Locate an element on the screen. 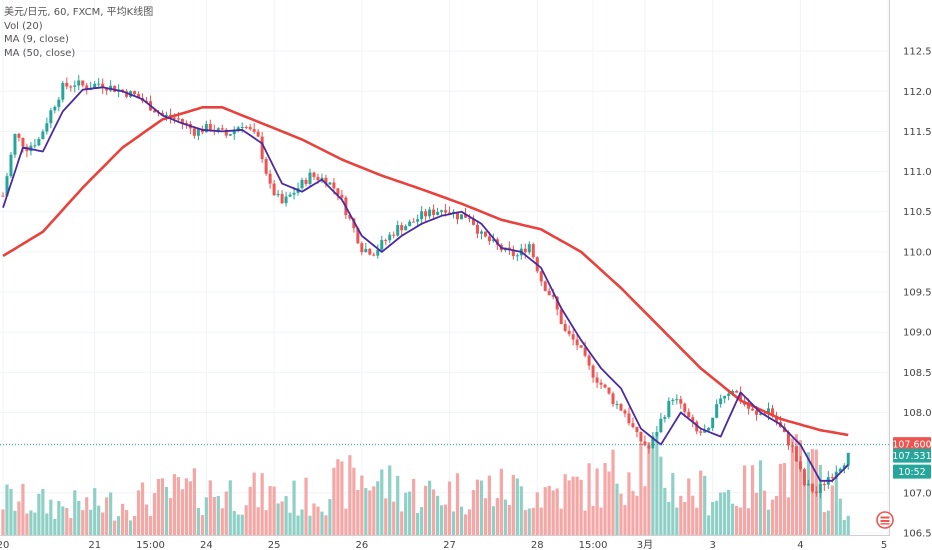 The width and height of the screenshot is (932, 550). volume-indicator-label: Vol (20) is located at coordinates (23, 26).